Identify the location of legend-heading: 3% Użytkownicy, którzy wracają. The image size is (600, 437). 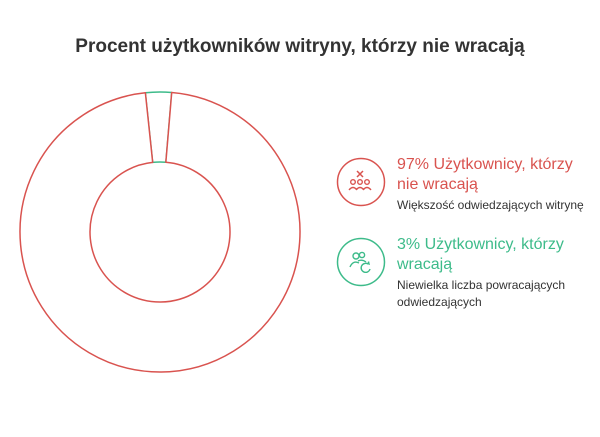
(480, 254).